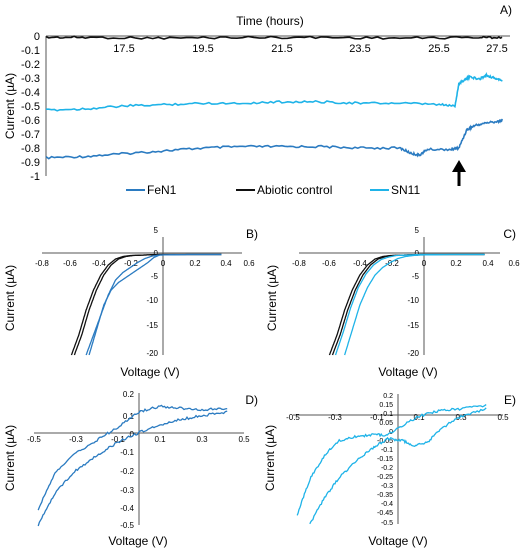  Describe the element at coordinates (392, 263) in the screenshot. I see `panel-c-x-tick-label: -0.2` at that location.